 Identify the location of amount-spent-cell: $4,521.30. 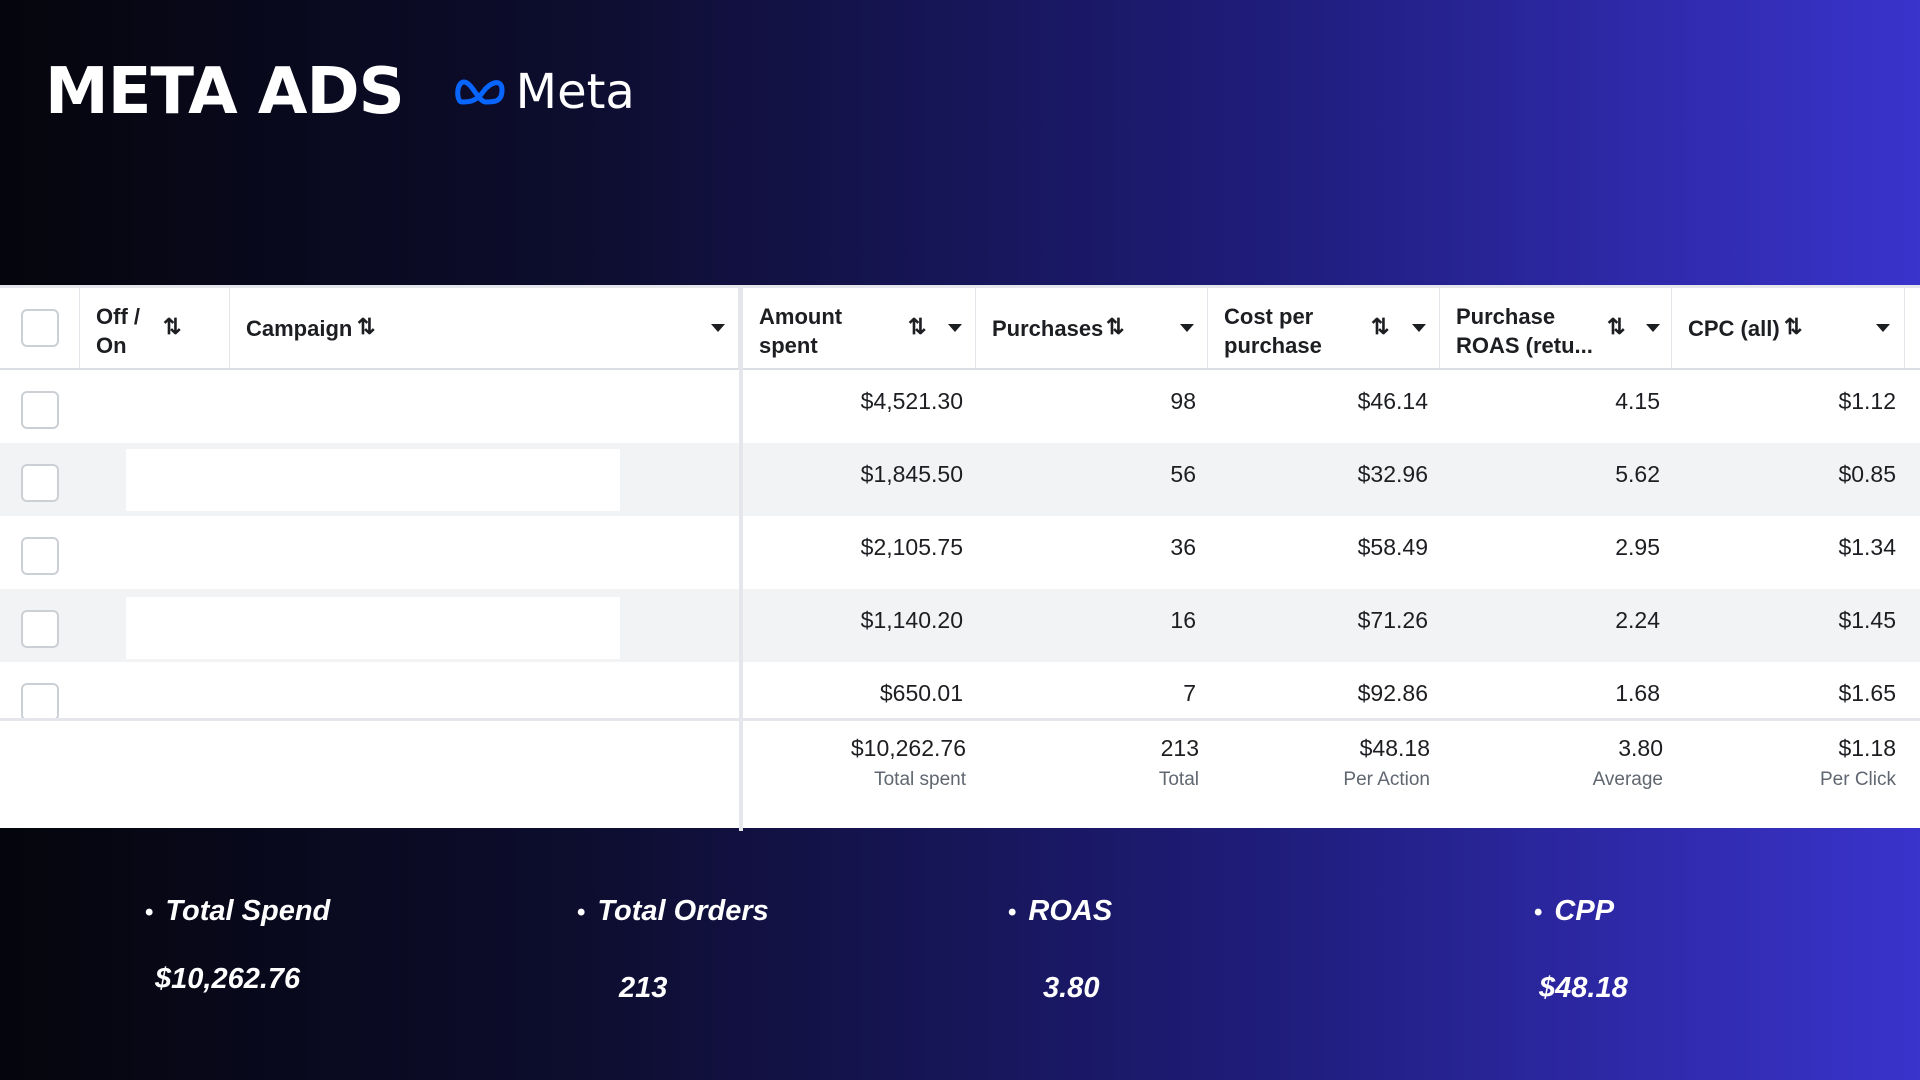
(911, 401).